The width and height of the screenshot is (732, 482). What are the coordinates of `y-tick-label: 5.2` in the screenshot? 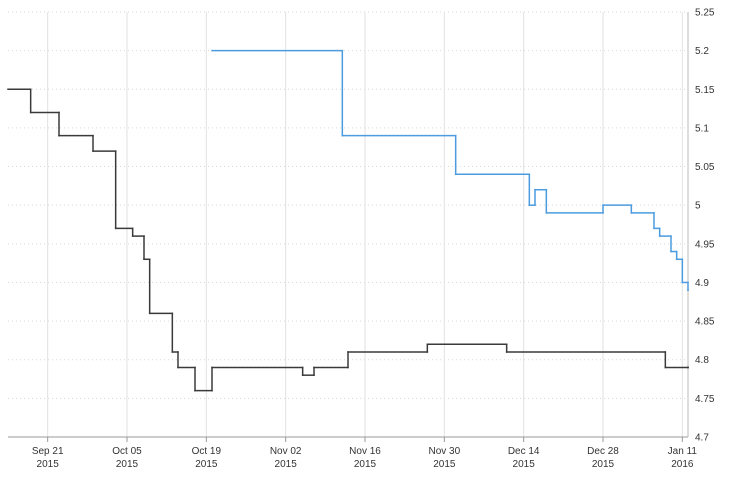 It's located at (702, 51).